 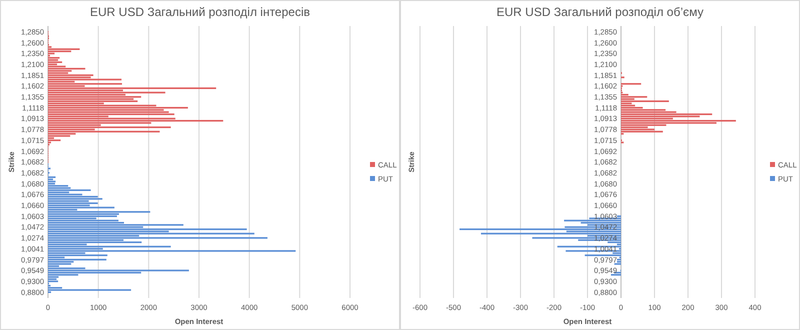 What do you see at coordinates (200, 12) in the screenshot?
I see `chart-title: EUR USD Загальний розподіл інтересів` at bounding box center [200, 12].